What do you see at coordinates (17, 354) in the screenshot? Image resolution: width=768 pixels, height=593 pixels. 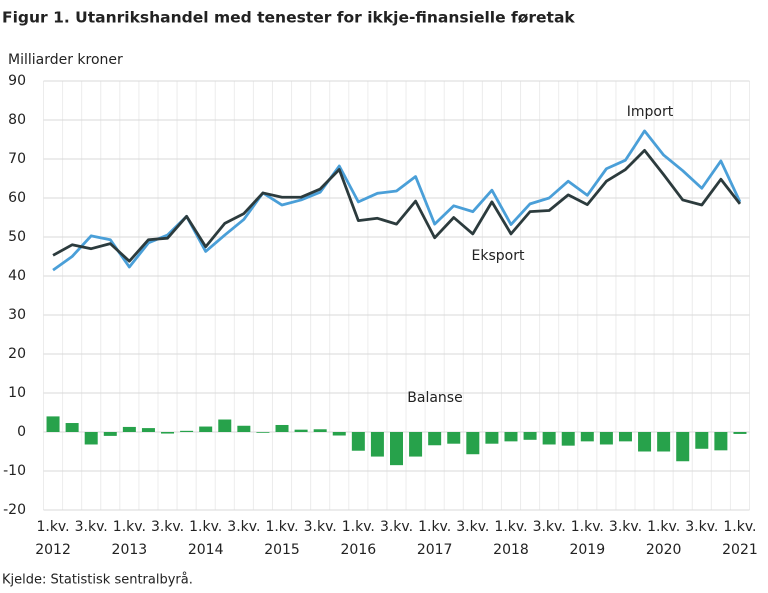 I see `y-tick-label: 20` at bounding box center [17, 354].